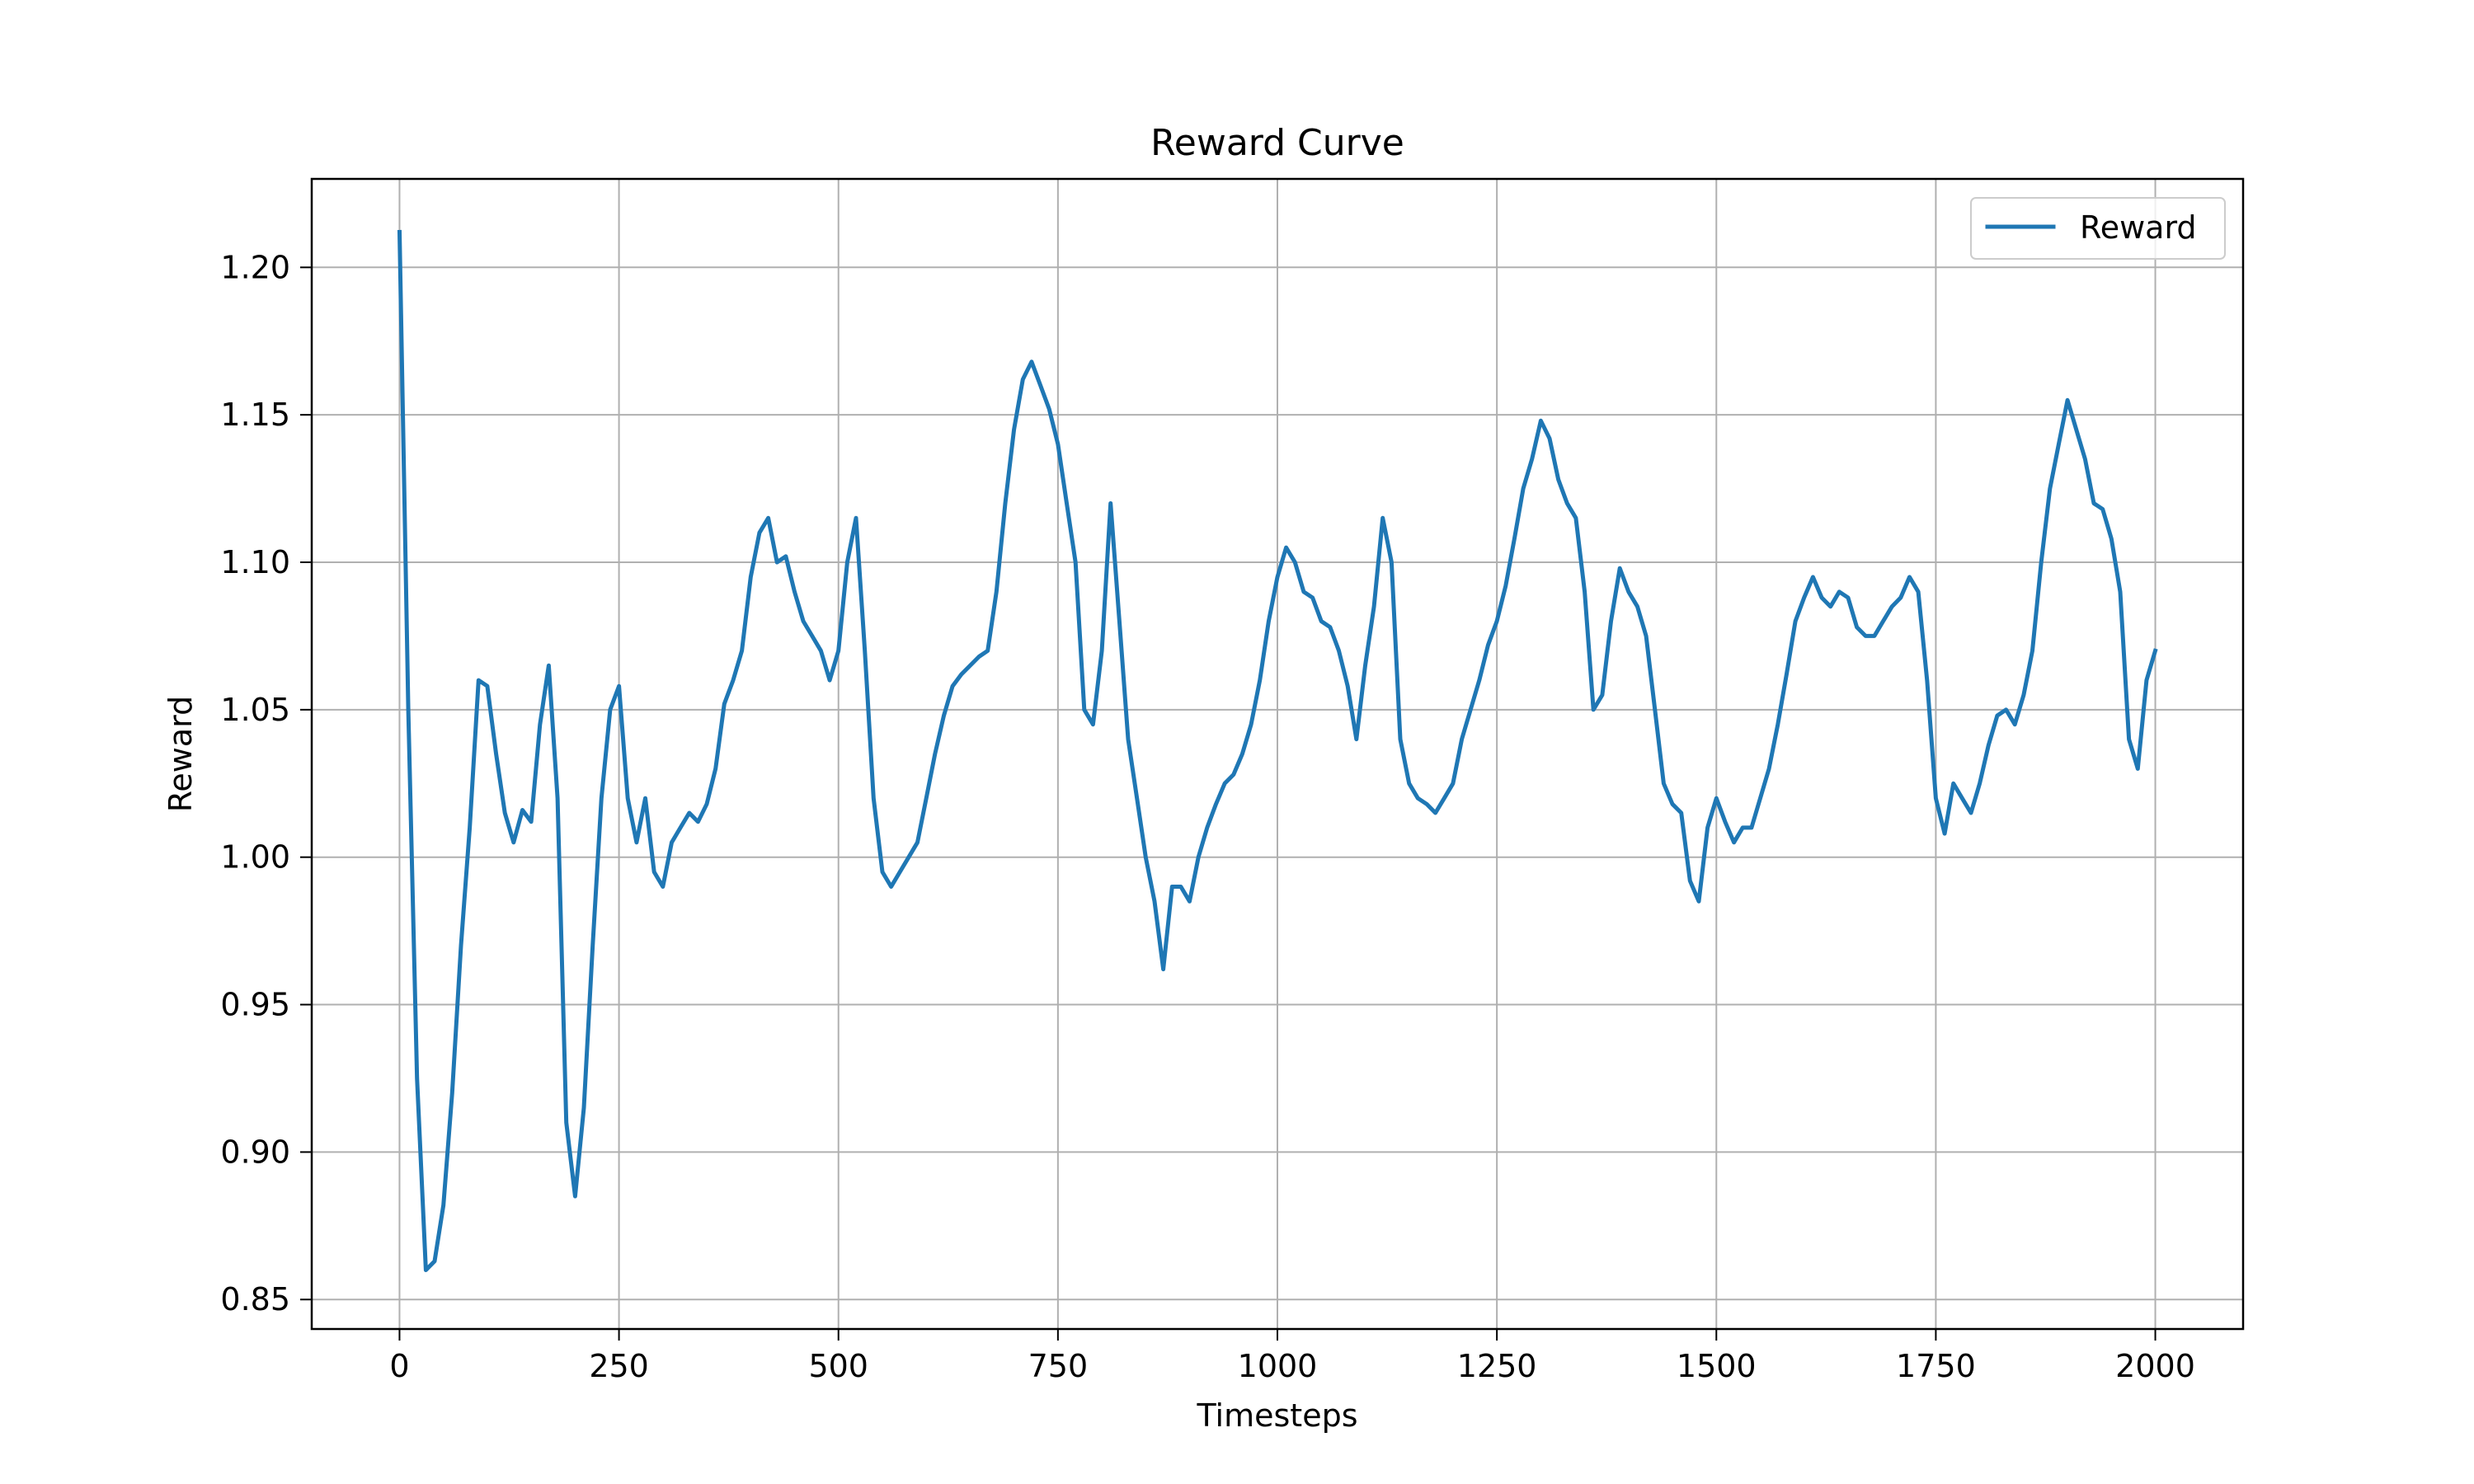  Describe the element at coordinates (255, 267) in the screenshot. I see `y-tick-label: 1.20` at that location.